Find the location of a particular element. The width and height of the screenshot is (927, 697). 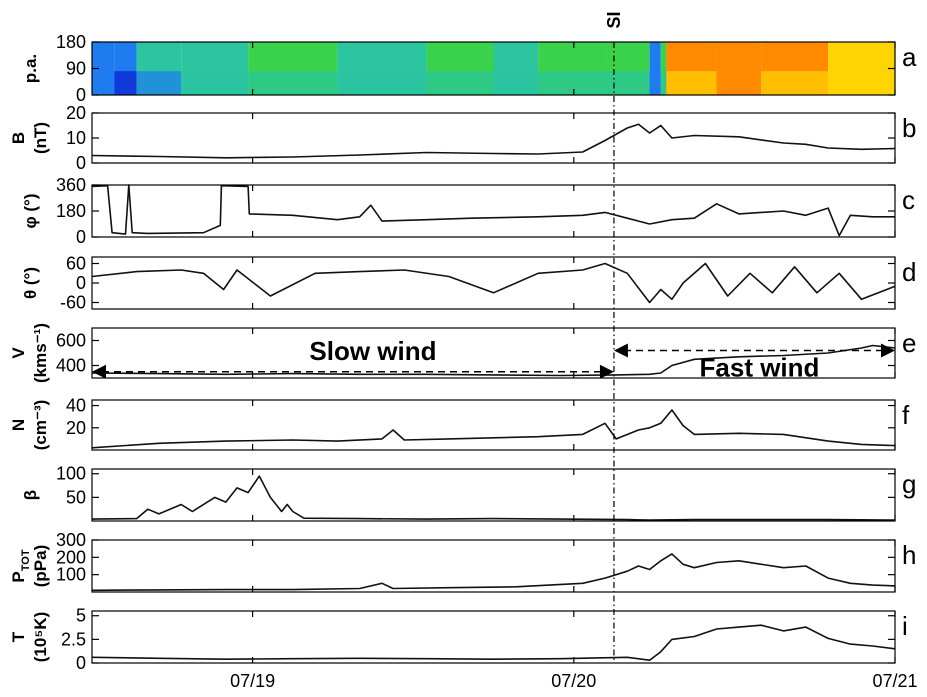

series-line-e is located at coordinates (493, 360).